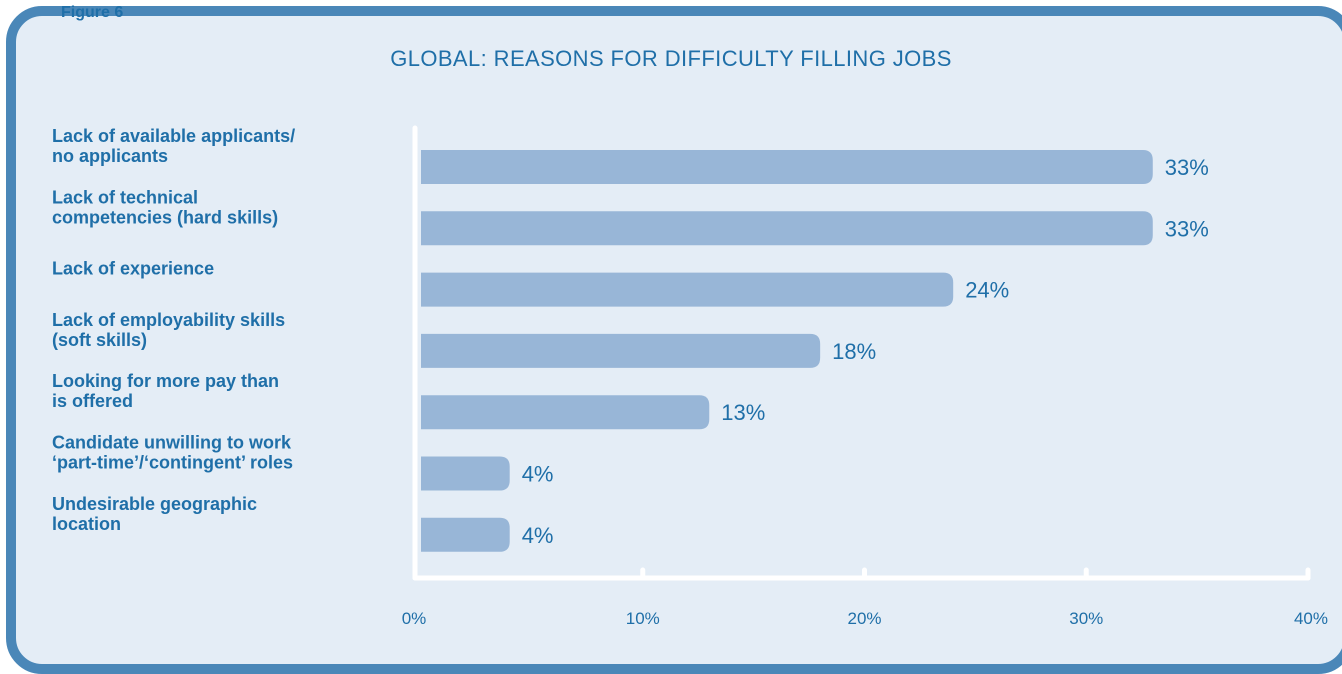  What do you see at coordinates (987, 290) in the screenshot?
I see `value-label-2: 24%` at bounding box center [987, 290].